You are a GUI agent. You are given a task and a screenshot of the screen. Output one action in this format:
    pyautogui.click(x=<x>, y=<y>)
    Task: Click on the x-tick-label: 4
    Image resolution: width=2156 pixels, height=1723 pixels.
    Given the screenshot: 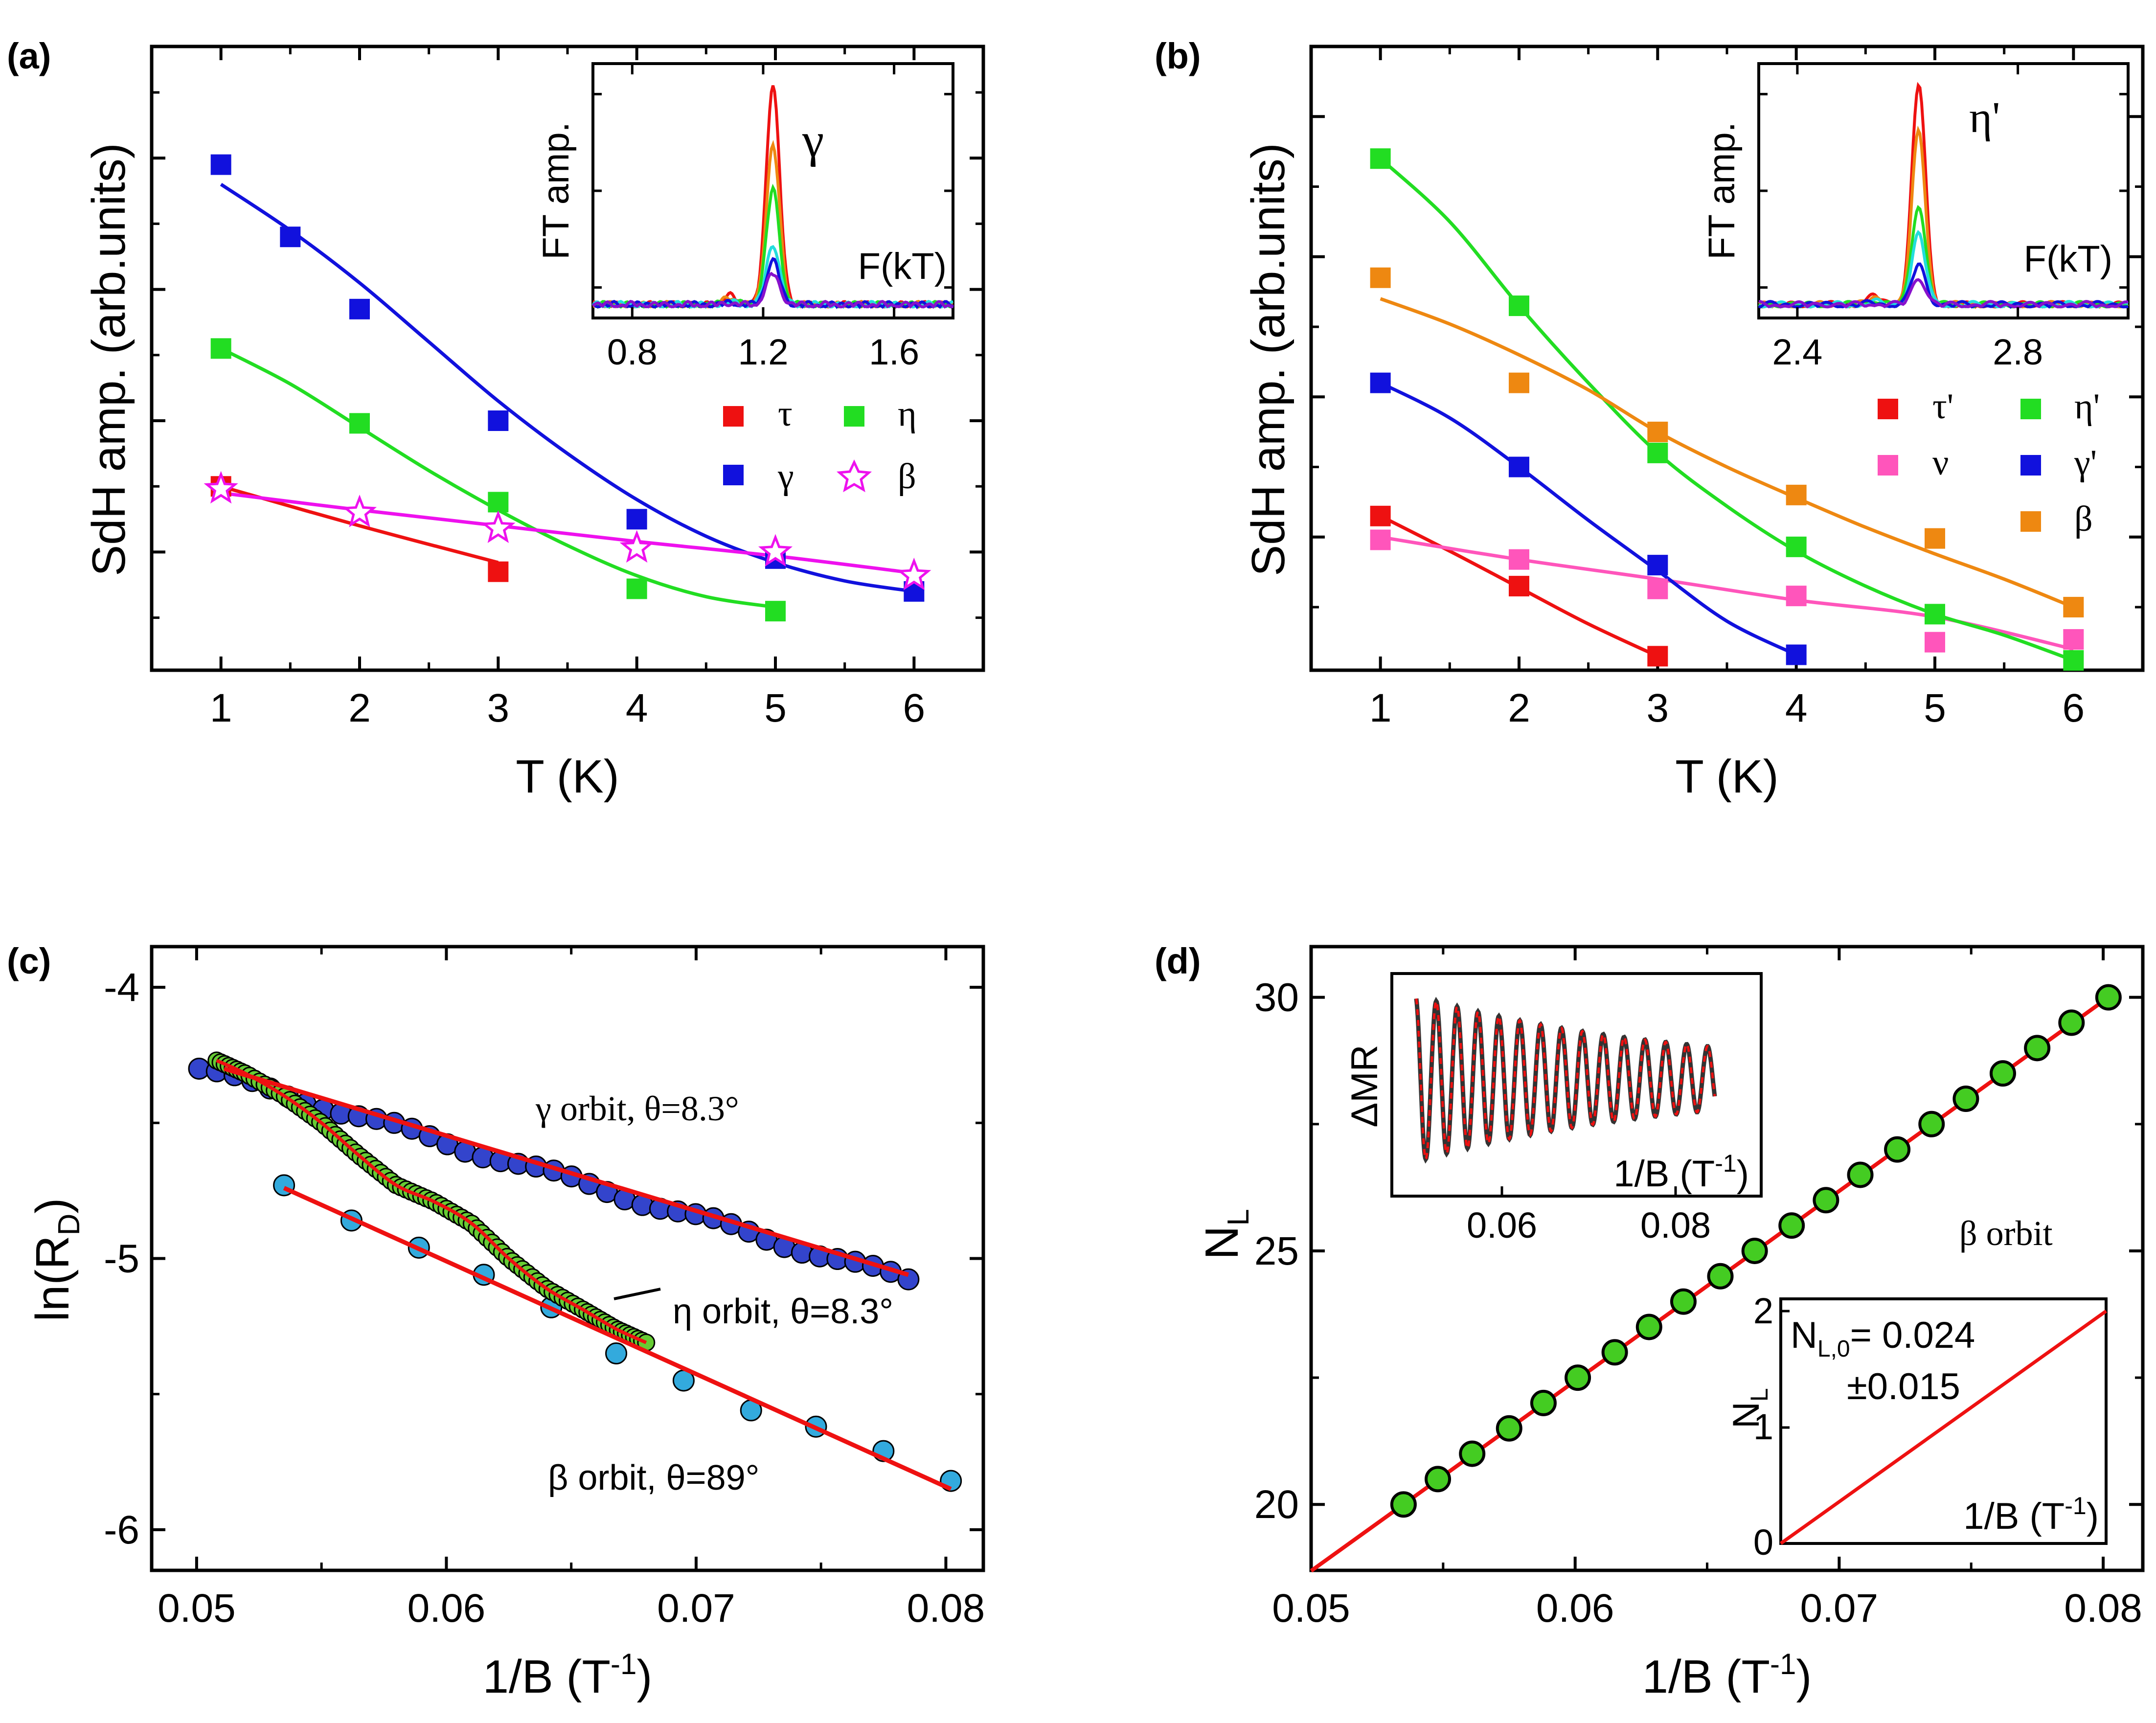 What is the action you would take?
    pyautogui.click(x=637, y=708)
    